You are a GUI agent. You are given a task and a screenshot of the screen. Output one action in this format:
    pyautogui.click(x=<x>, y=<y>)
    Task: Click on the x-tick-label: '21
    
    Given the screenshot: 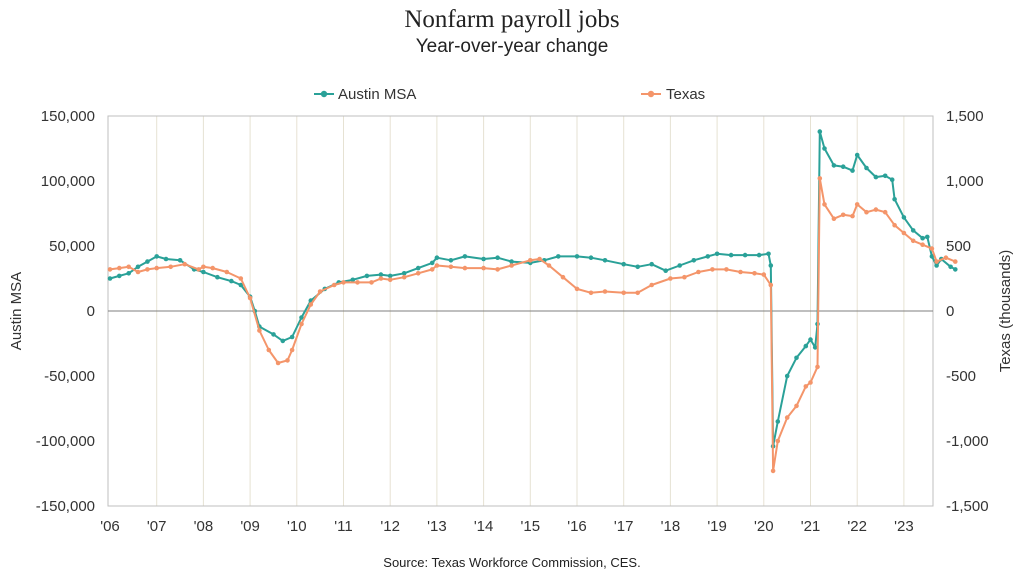 What is the action you would take?
    pyautogui.click(x=811, y=526)
    